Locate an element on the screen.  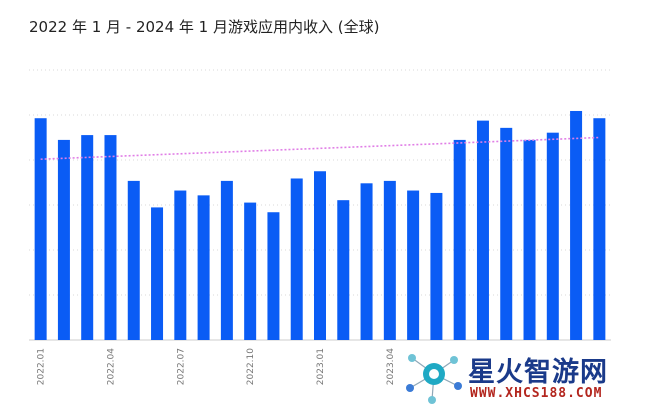
watermark-text: 星火智游网 is located at coordinates (538, 372).